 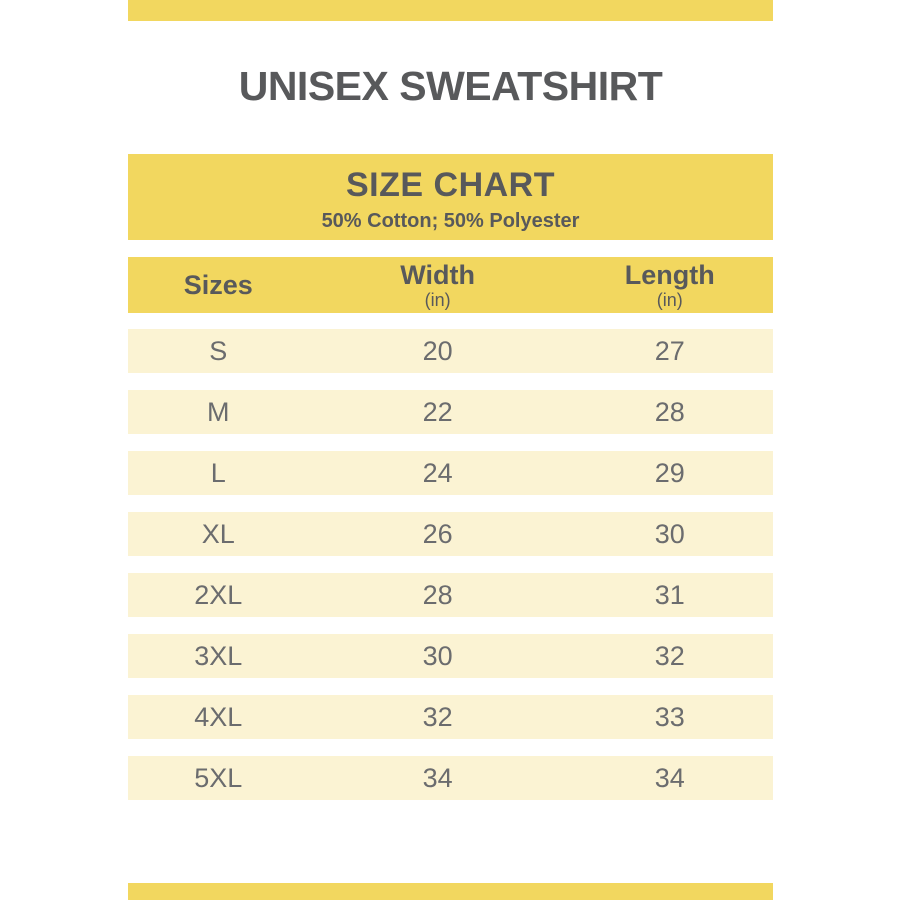 I want to click on column-header-width: Width (in), so click(x=438, y=285).